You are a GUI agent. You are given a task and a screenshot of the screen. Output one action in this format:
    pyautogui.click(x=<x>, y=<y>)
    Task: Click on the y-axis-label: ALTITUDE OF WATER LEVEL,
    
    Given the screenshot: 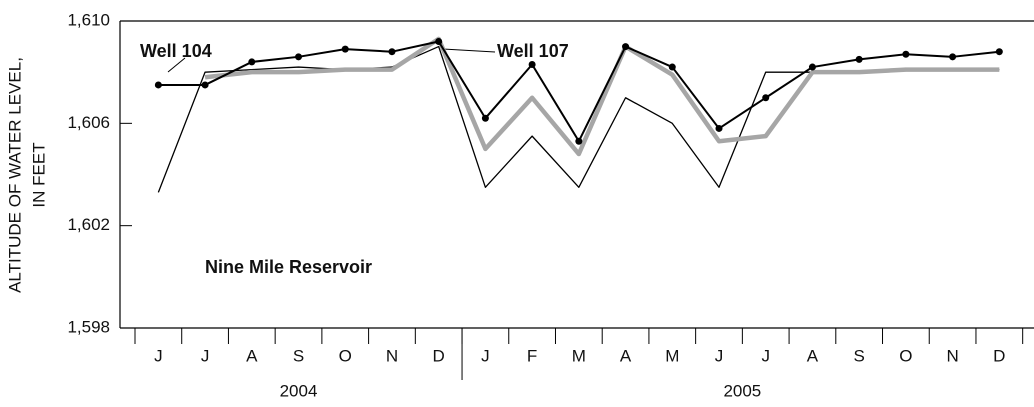 What is the action you would take?
    pyautogui.click(x=14, y=175)
    